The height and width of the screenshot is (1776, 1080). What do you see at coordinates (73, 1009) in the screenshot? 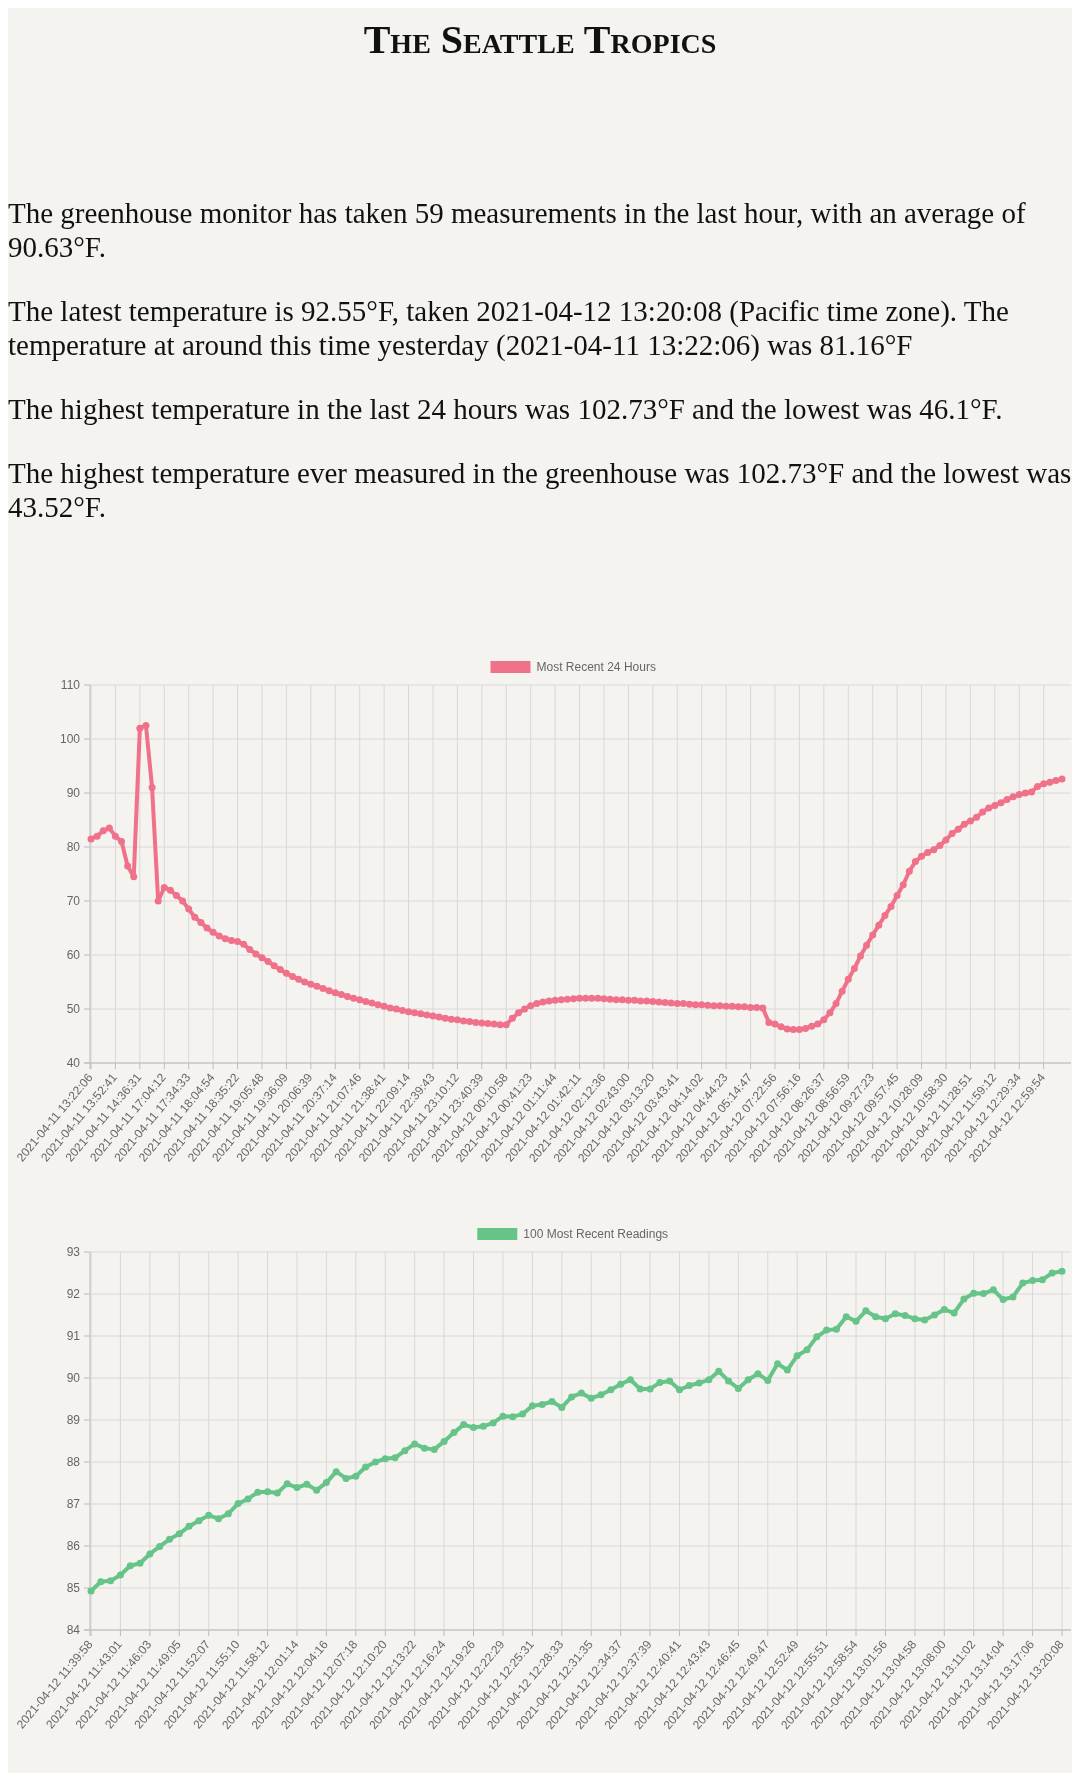
I see `y-tick-label: 50` at bounding box center [73, 1009].